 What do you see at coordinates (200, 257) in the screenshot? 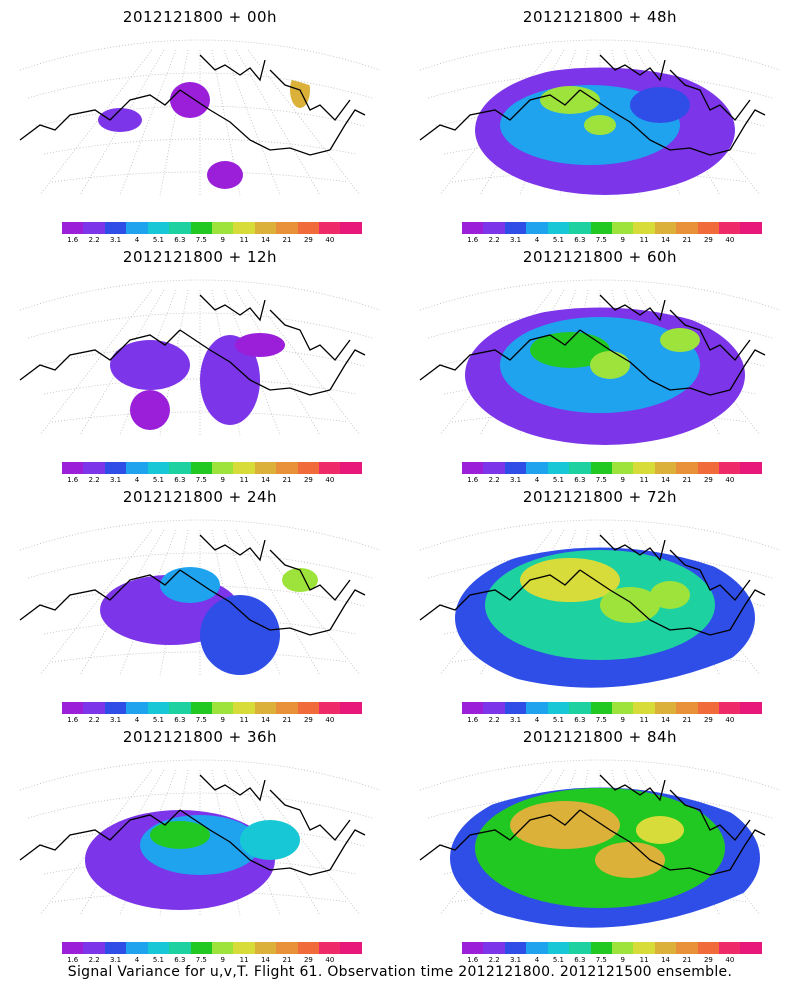
I see `panel-title: 2012121800 + 12h` at bounding box center [200, 257].